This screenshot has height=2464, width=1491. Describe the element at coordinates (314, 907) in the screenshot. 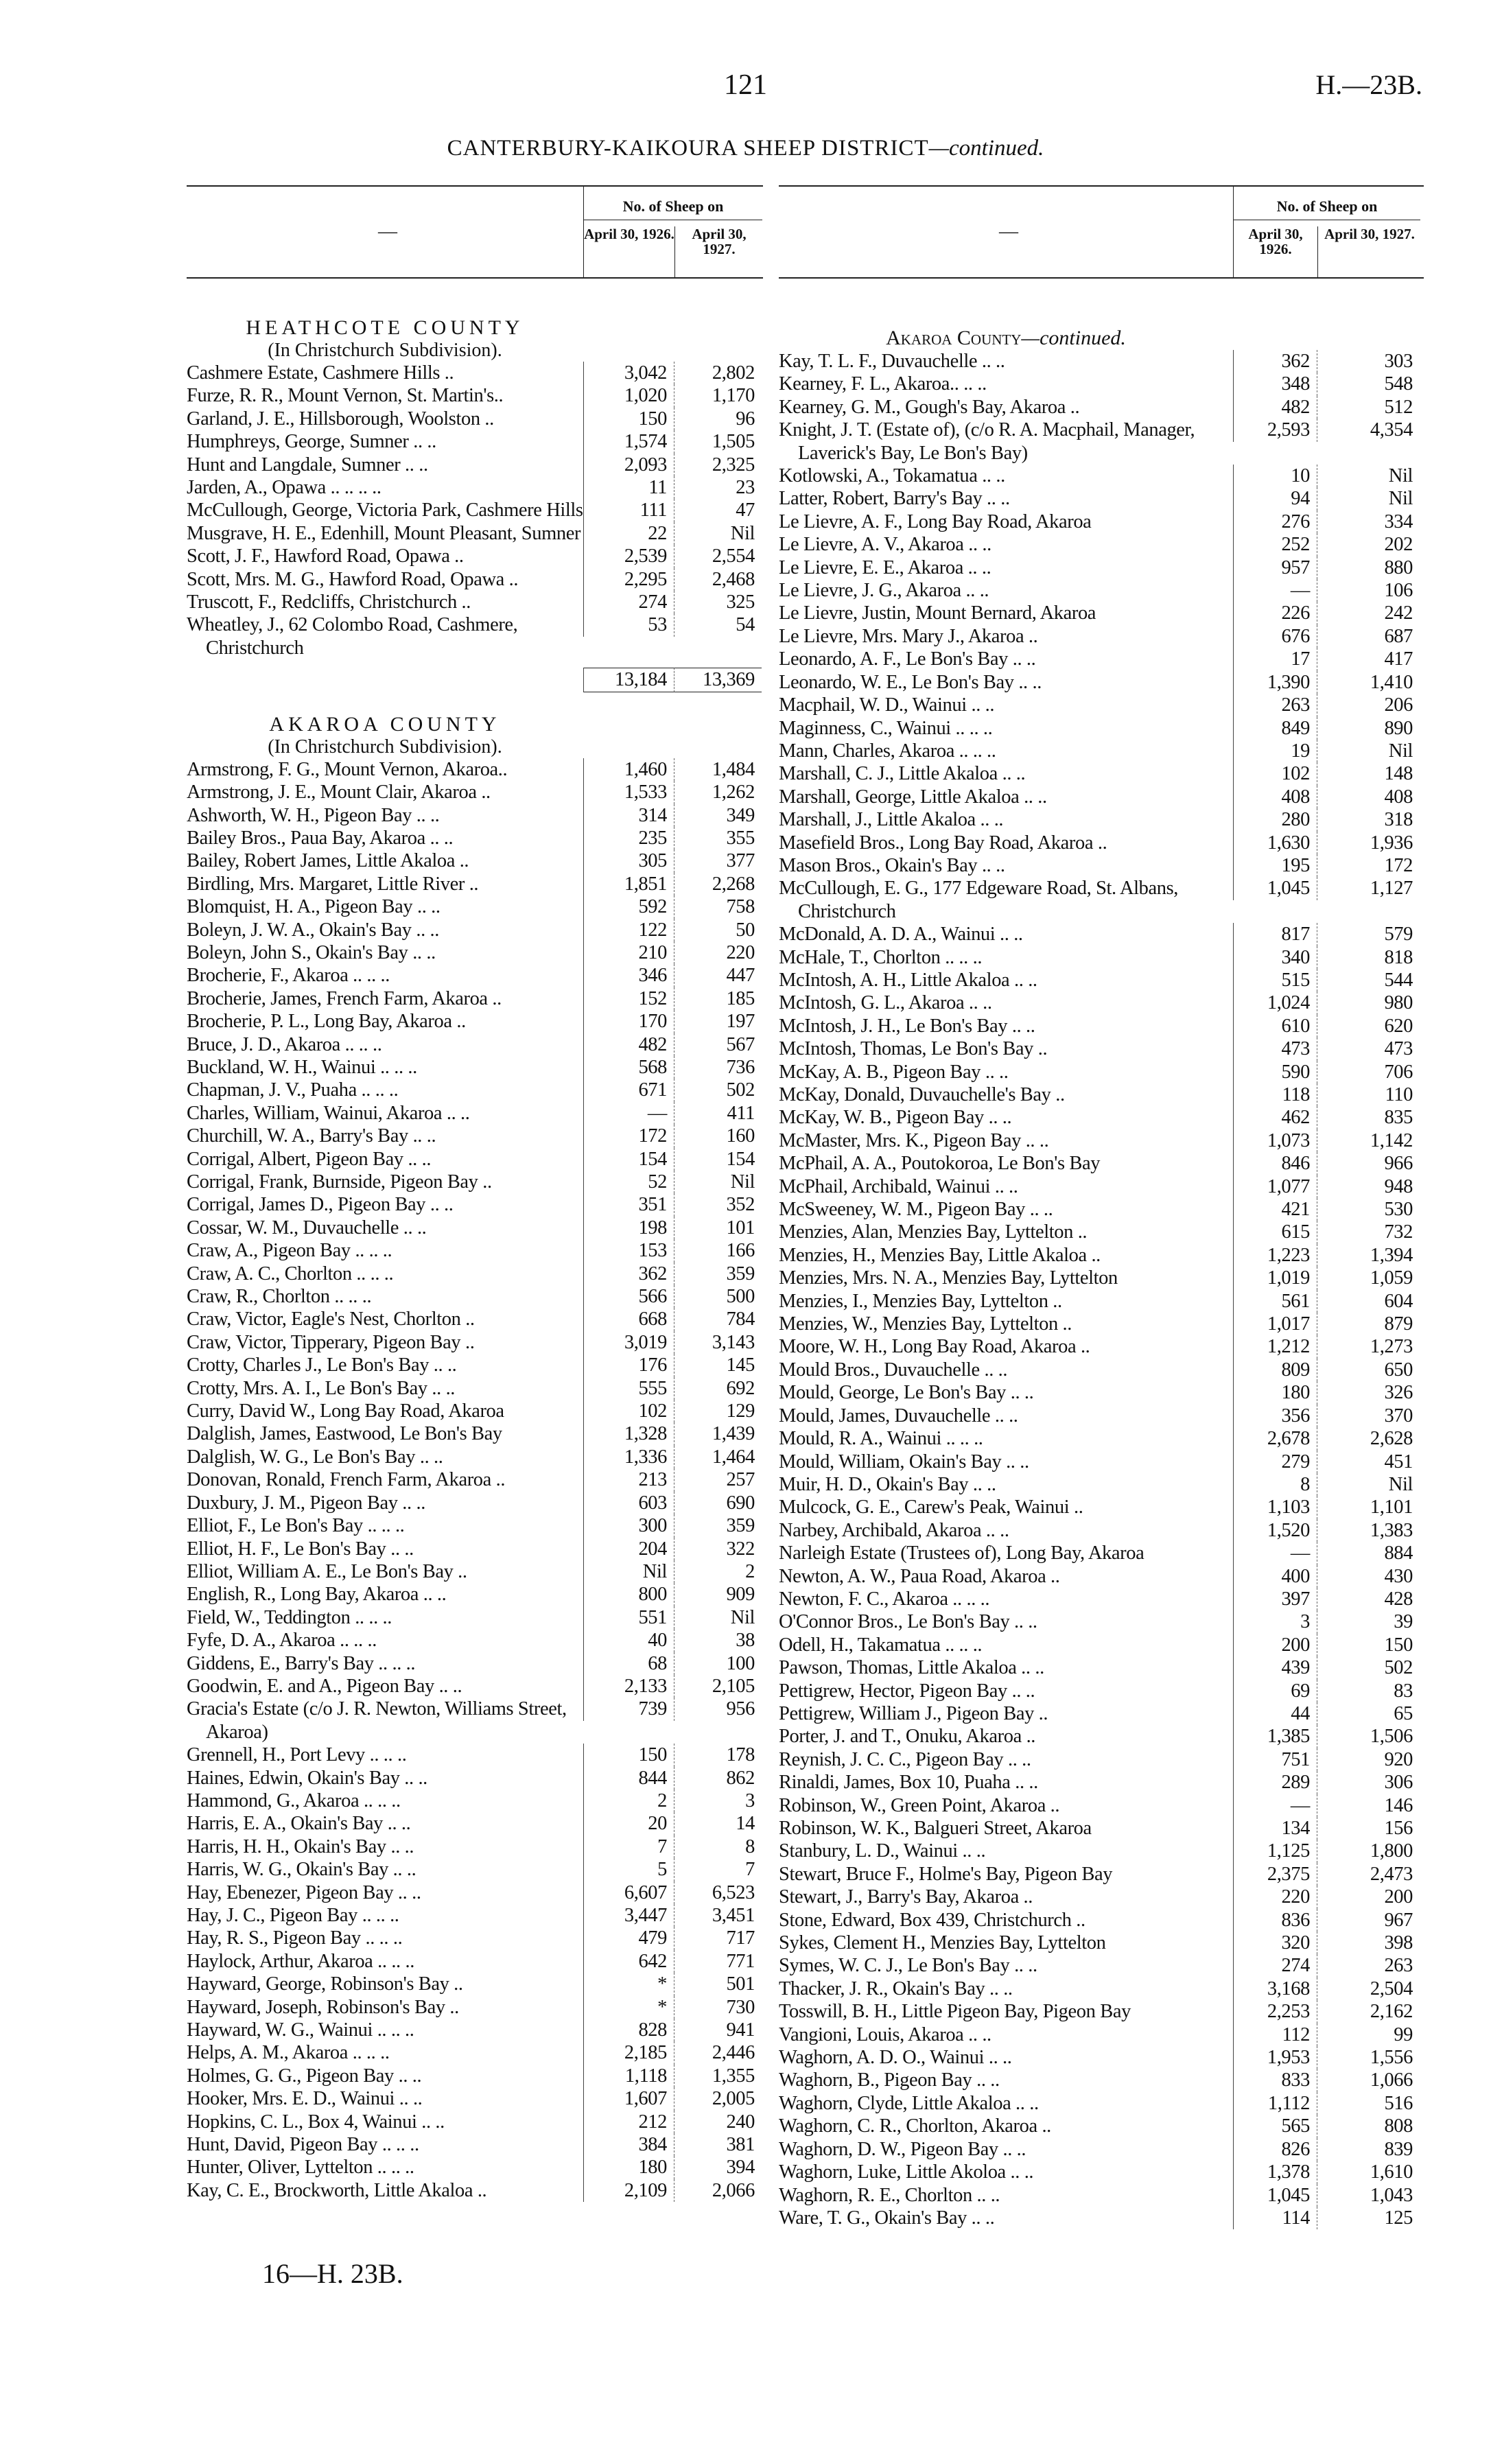

I see `owner-name: Blomquist, H. A., Pigeon Bay .. ..` at that location.